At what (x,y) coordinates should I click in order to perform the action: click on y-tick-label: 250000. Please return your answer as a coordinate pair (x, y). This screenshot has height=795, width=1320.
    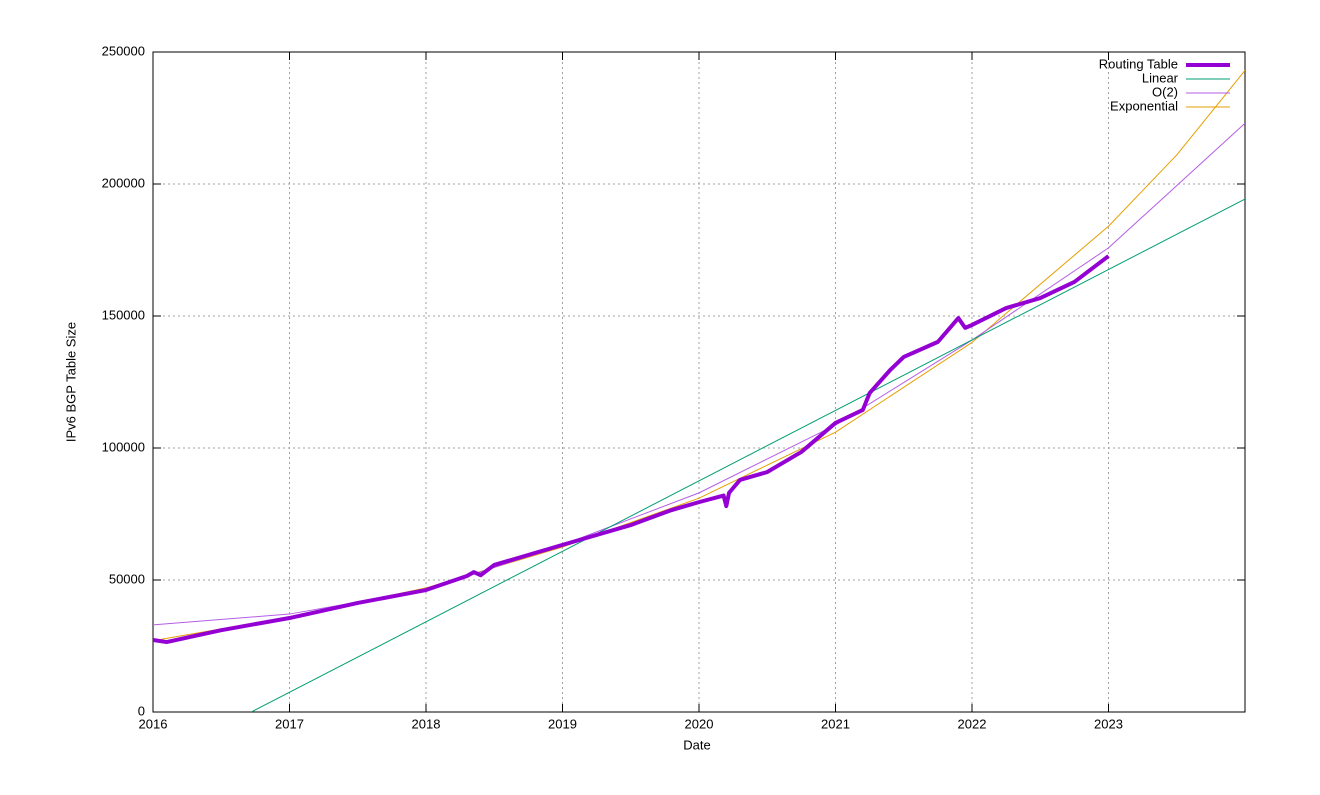
    Looking at the image, I should click on (123, 50).